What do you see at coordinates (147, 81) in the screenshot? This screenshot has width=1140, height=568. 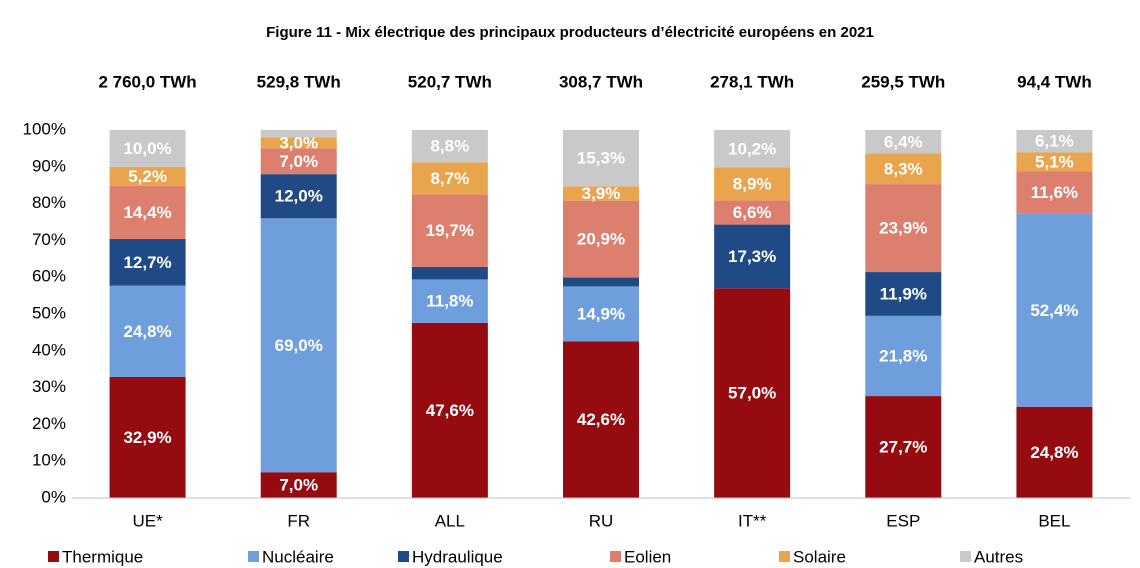 I see `total-label: 2 760,0 TWh` at bounding box center [147, 81].